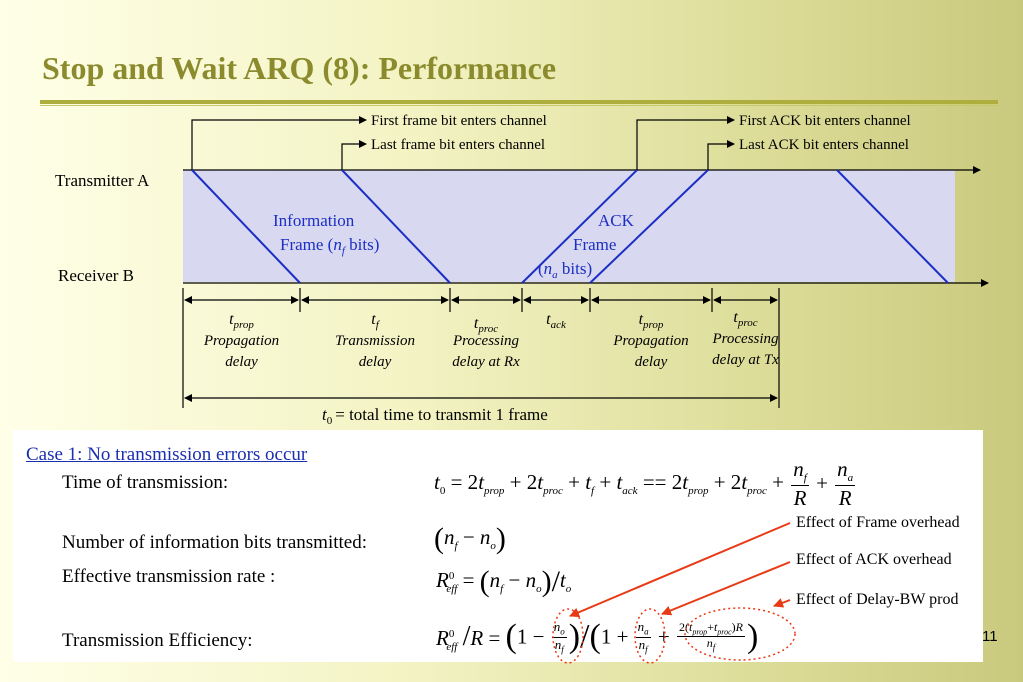 This screenshot has height=682, width=1023. What do you see at coordinates (396, 226) in the screenshot?
I see `info-frame-last-bit-line` at bounding box center [396, 226].